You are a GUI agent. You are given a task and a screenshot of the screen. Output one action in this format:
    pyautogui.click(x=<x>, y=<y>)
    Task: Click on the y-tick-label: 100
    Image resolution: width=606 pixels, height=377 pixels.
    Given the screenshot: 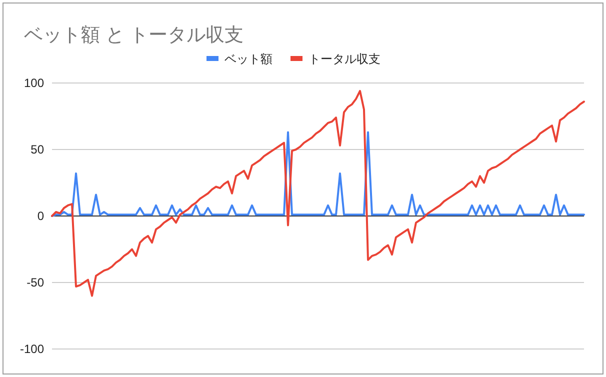 What is the action you would take?
    pyautogui.click(x=34, y=83)
    